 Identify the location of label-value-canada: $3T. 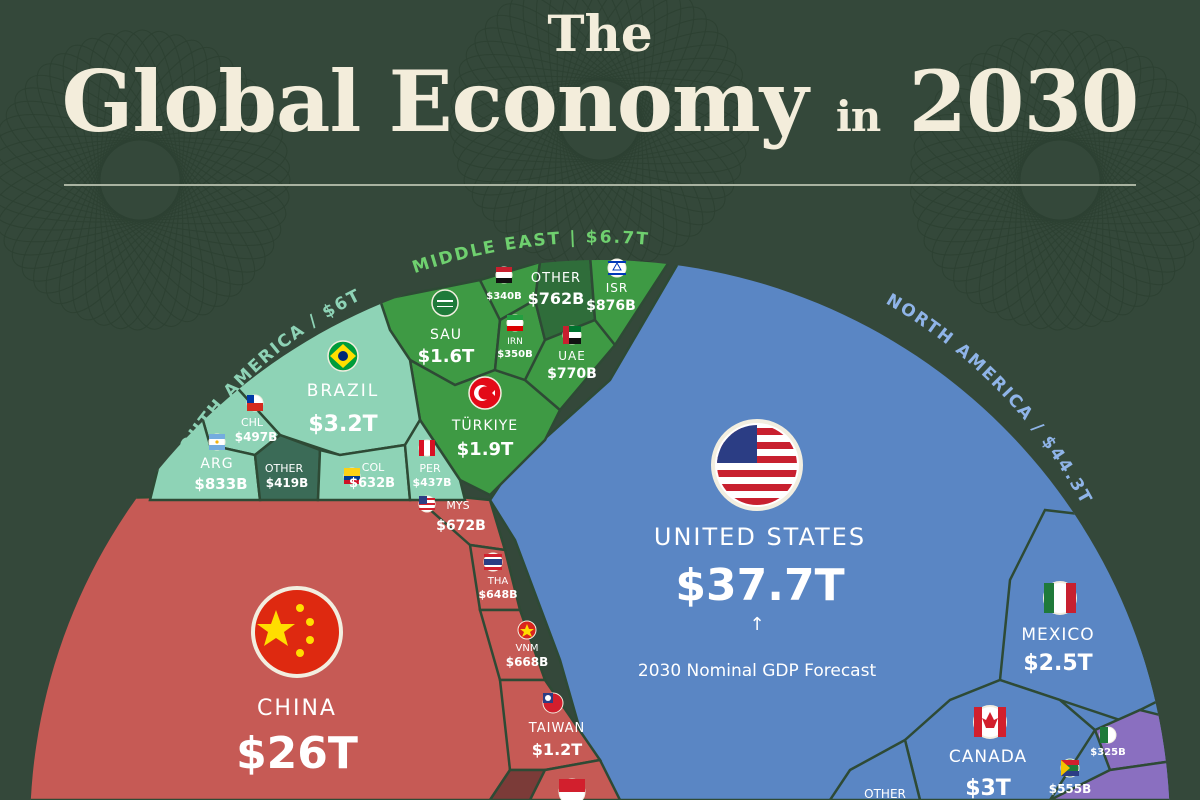
(988, 788).